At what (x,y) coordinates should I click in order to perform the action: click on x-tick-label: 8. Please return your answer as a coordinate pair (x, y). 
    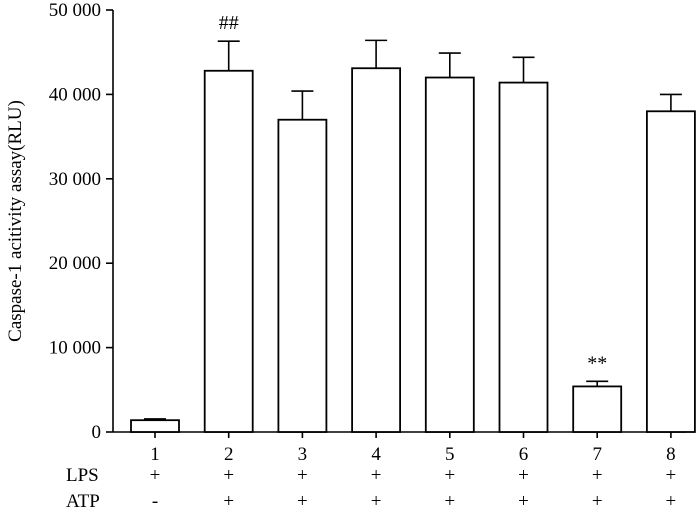
    Looking at the image, I should click on (671, 454).